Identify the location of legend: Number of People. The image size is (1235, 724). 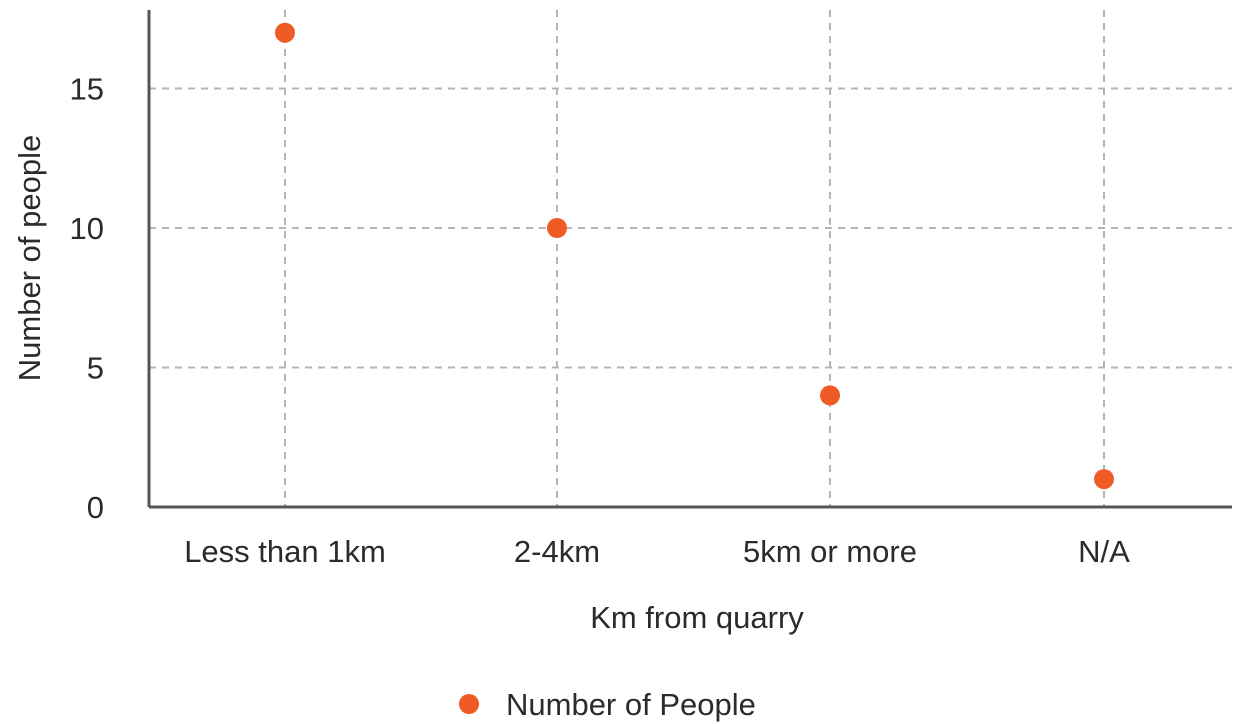
(607, 704).